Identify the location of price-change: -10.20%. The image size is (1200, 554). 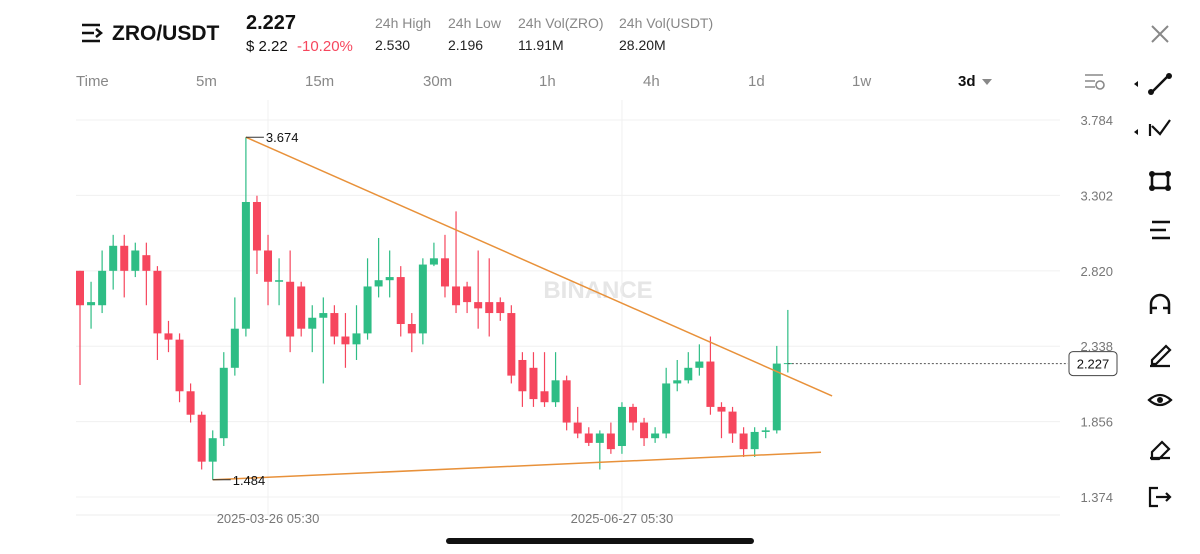
(325, 46).